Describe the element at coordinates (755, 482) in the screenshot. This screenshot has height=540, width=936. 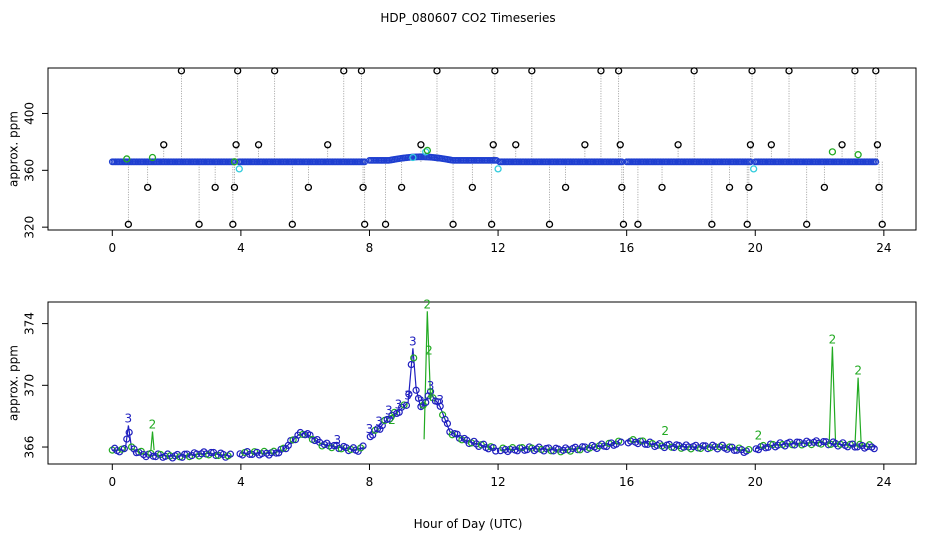
I see `x-tick-label: 20` at that location.